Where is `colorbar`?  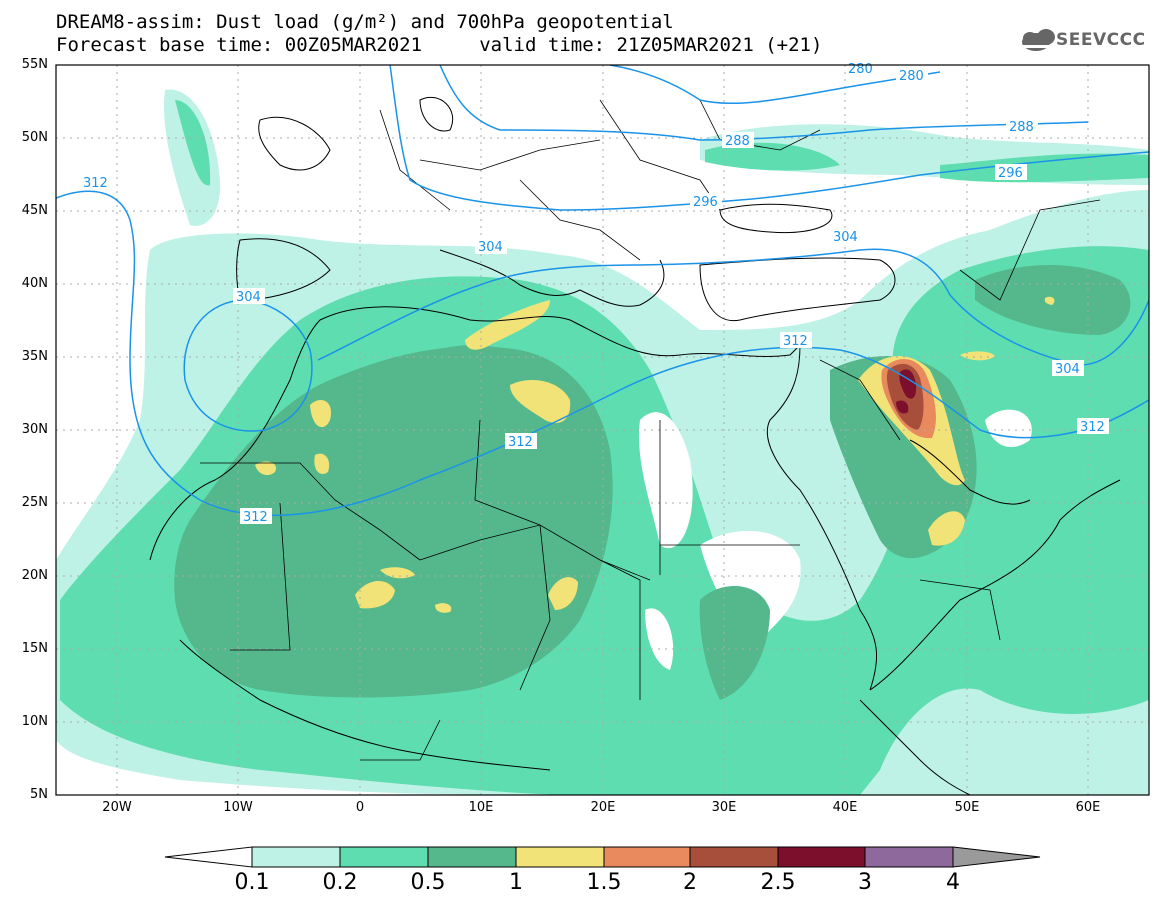
colorbar is located at coordinates (602, 857).